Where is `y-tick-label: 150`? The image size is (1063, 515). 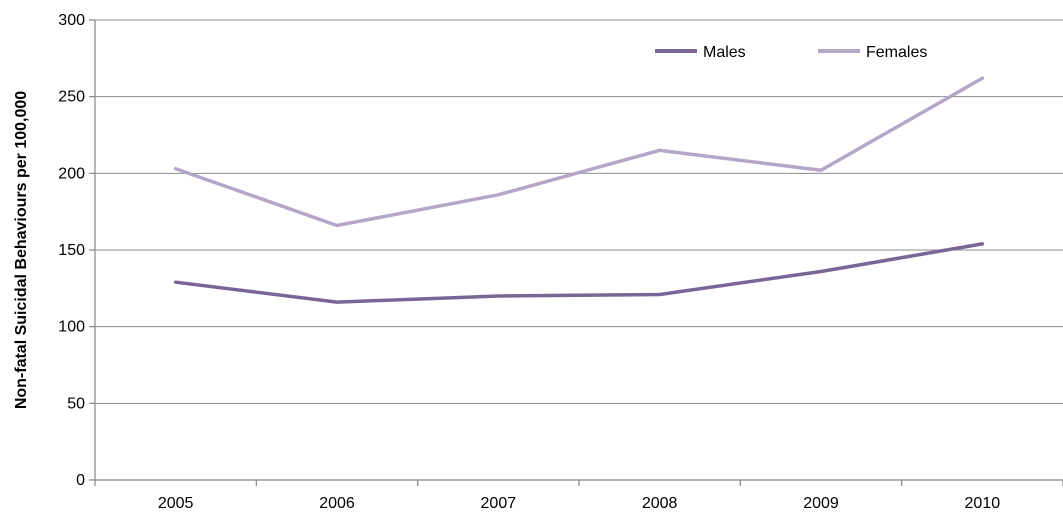 y-tick-label: 150 is located at coordinates (71, 250).